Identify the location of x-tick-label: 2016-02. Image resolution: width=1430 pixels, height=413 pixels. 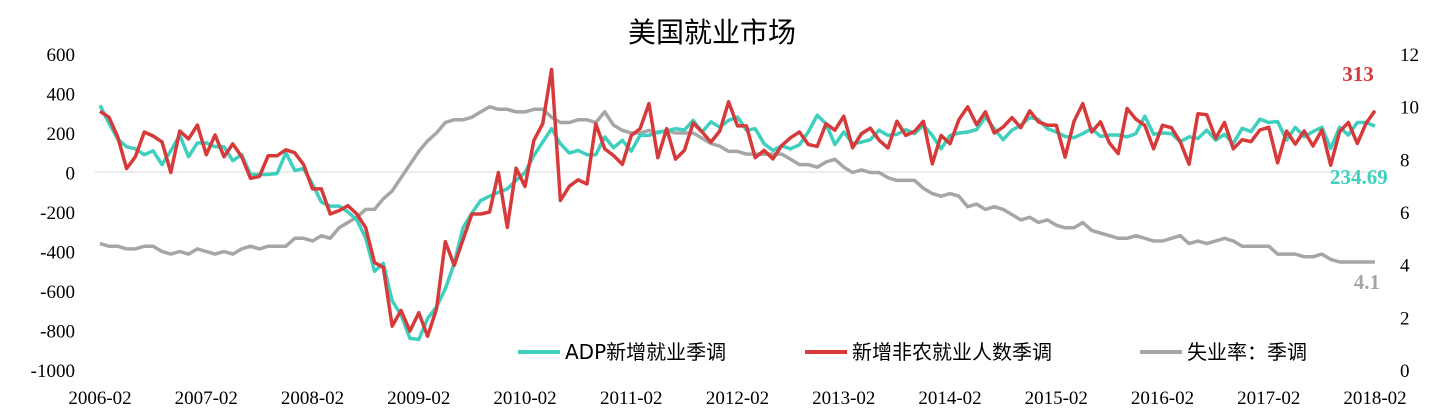
(1162, 398).